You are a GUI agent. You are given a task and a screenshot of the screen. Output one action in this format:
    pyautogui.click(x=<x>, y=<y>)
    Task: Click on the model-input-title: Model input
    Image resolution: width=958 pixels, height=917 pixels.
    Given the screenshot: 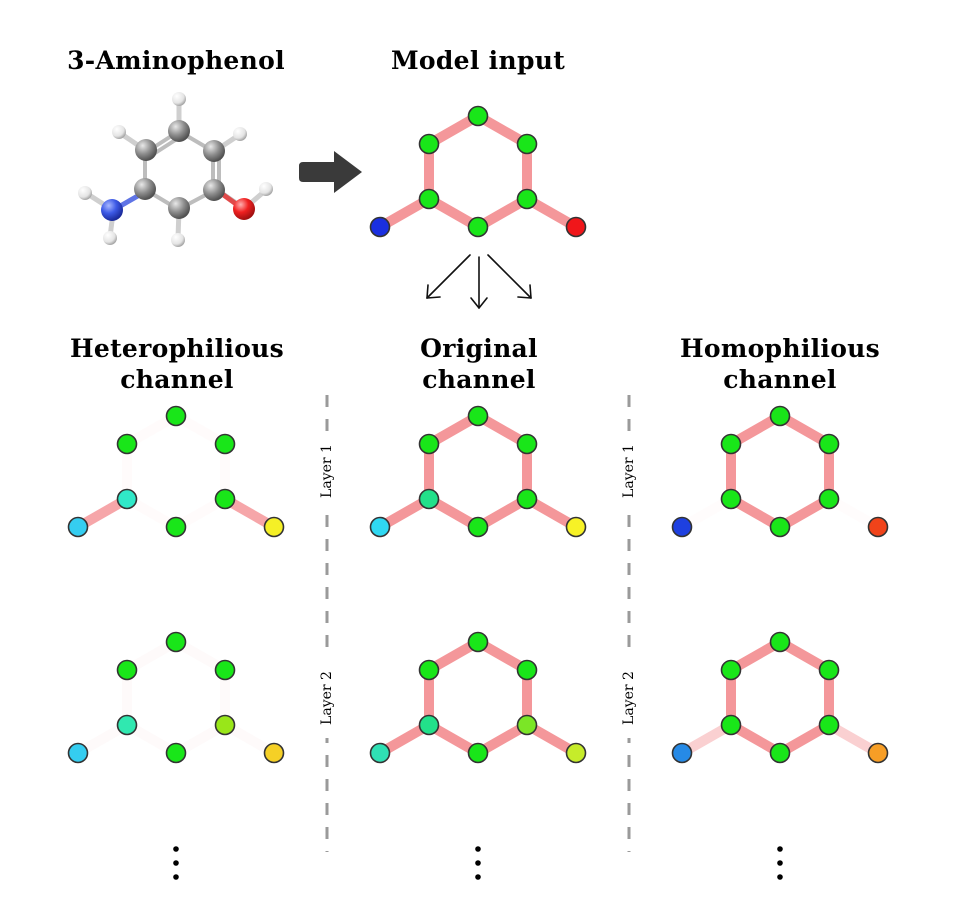 What is the action you would take?
    pyautogui.click(x=478, y=60)
    